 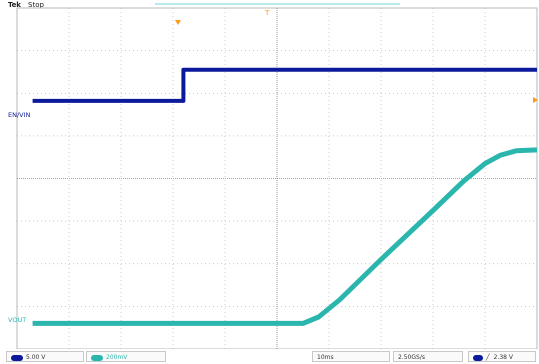 What do you see at coordinates (284, 85) in the screenshot?
I see `trace-en-vin` at bounding box center [284, 85].